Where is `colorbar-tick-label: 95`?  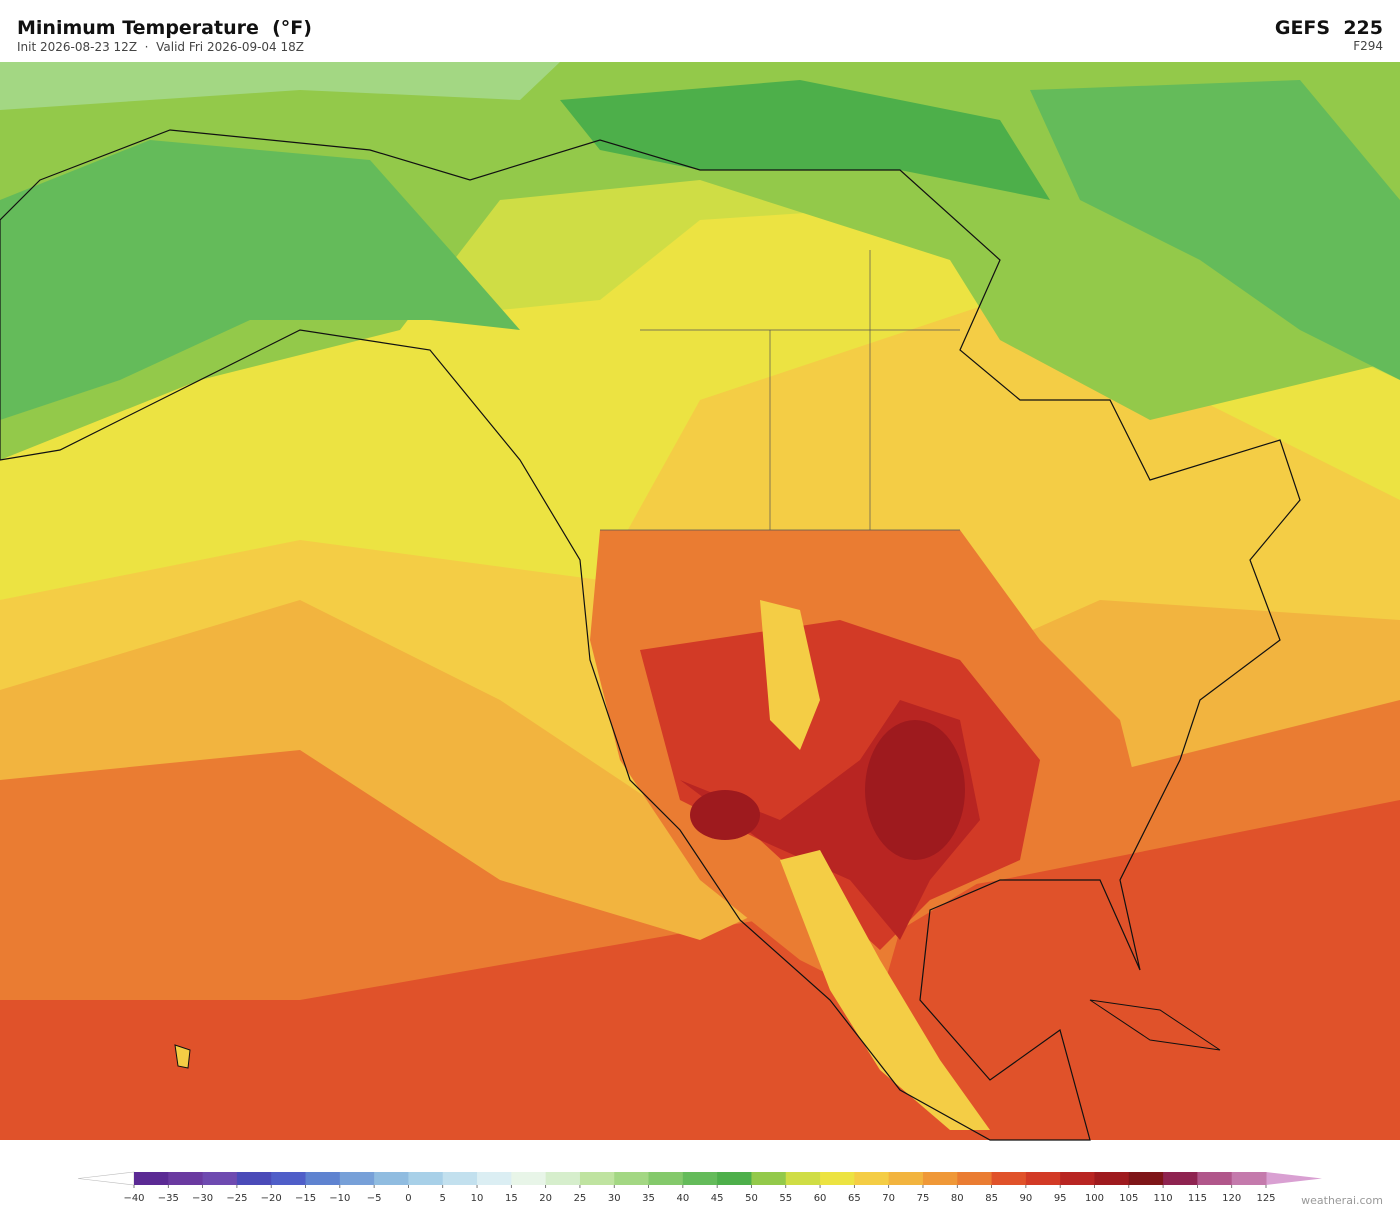 colorbar-tick-label: 95 is located at coordinates (1060, 1198).